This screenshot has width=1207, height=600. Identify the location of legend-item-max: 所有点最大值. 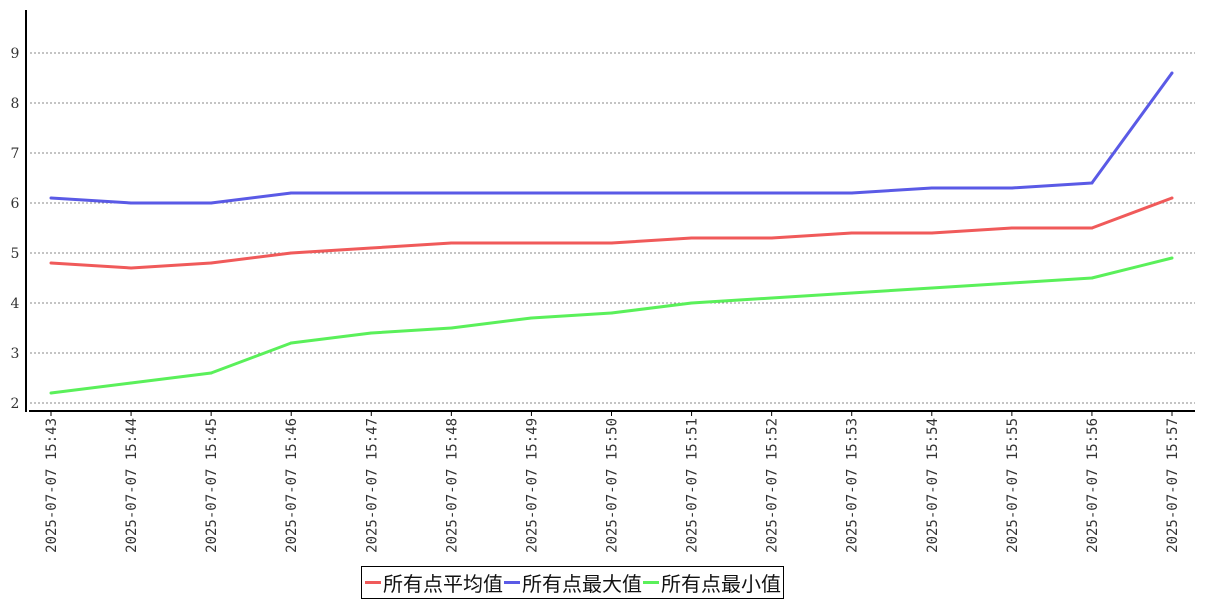
(572, 582).